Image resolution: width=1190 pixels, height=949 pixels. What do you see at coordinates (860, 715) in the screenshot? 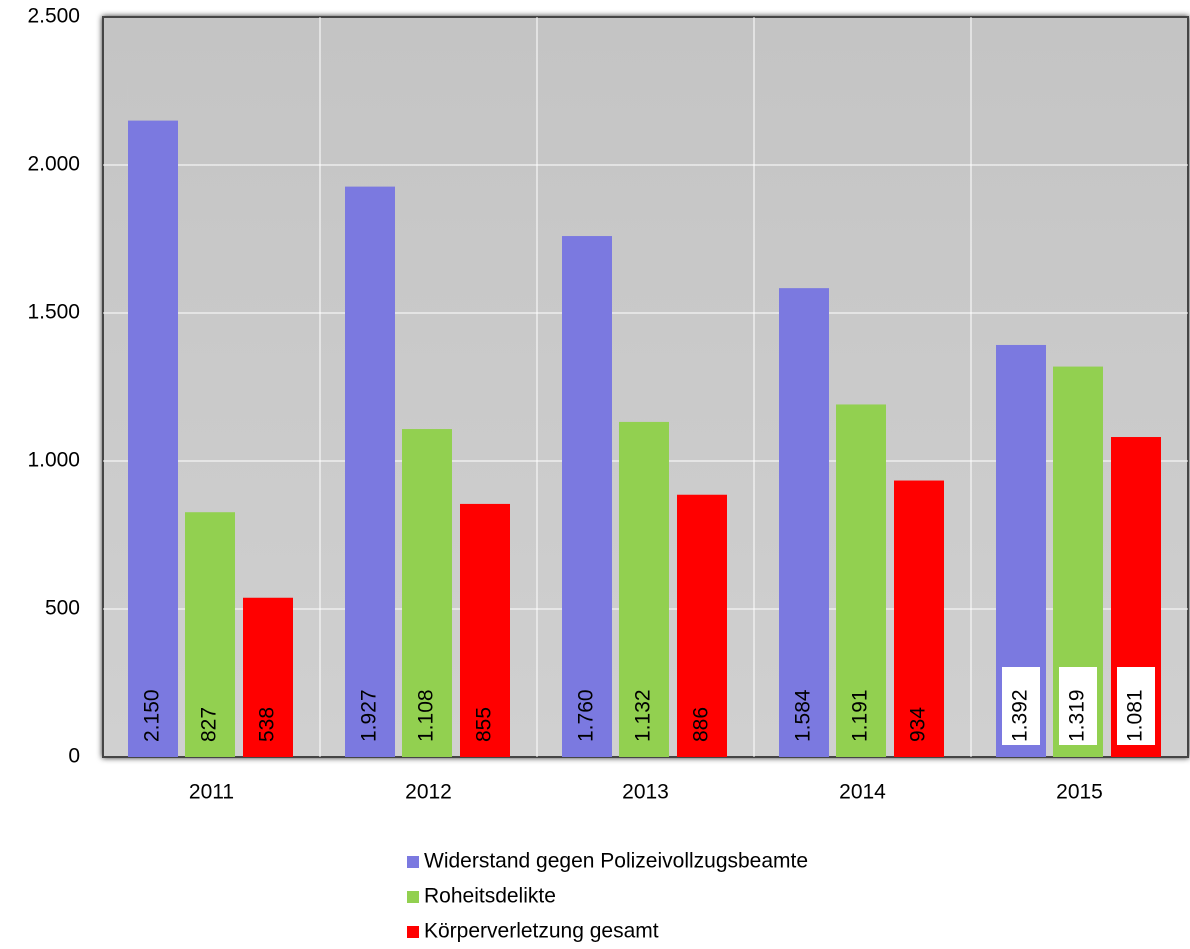
I see `value-label: 1.191` at bounding box center [860, 715].